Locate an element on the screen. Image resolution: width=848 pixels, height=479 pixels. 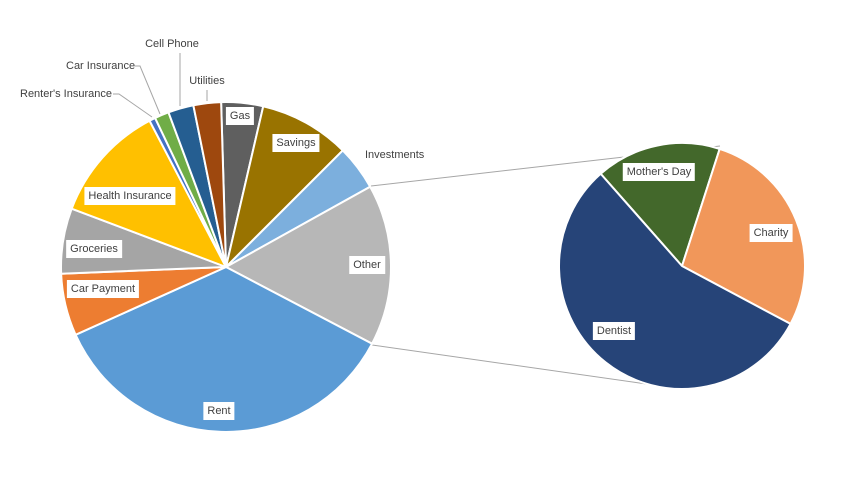
pie-slice-utilities is located at coordinates (209, 184).